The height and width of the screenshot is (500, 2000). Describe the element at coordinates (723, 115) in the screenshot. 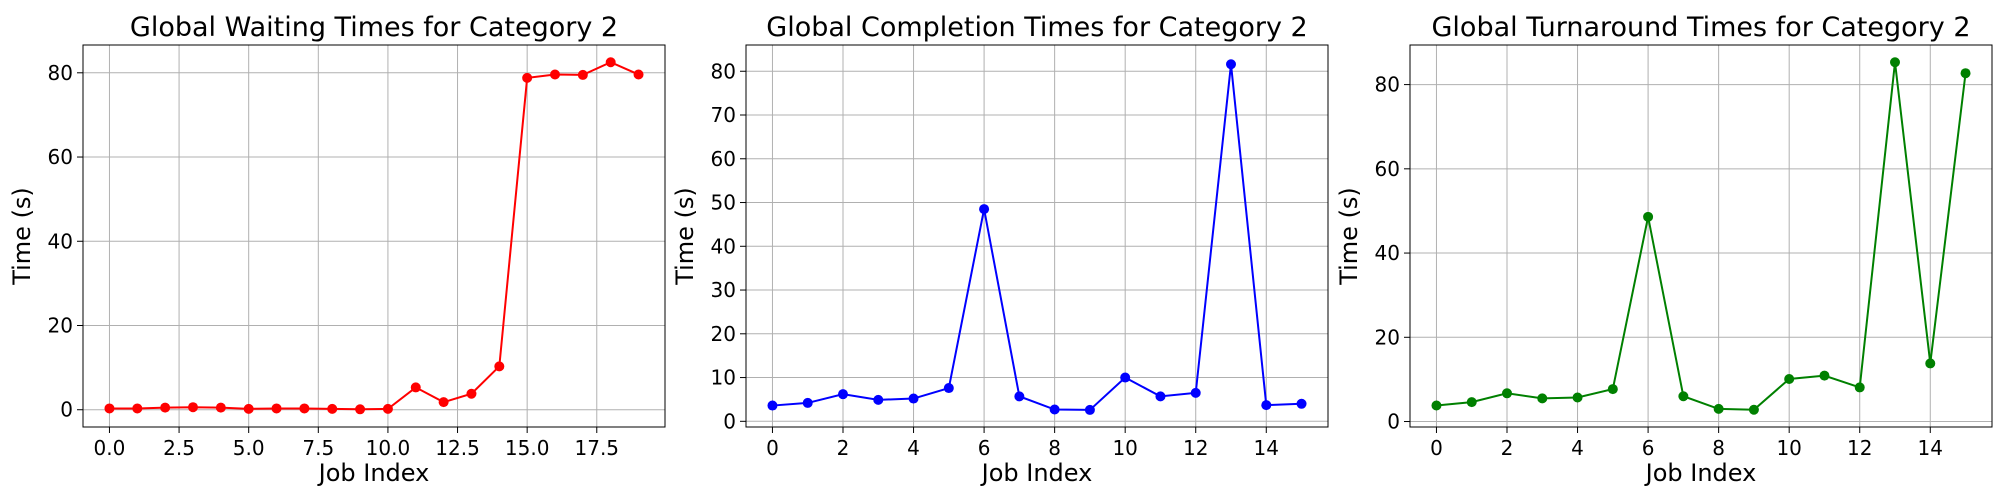

I see `y-tick-label: 70` at that location.